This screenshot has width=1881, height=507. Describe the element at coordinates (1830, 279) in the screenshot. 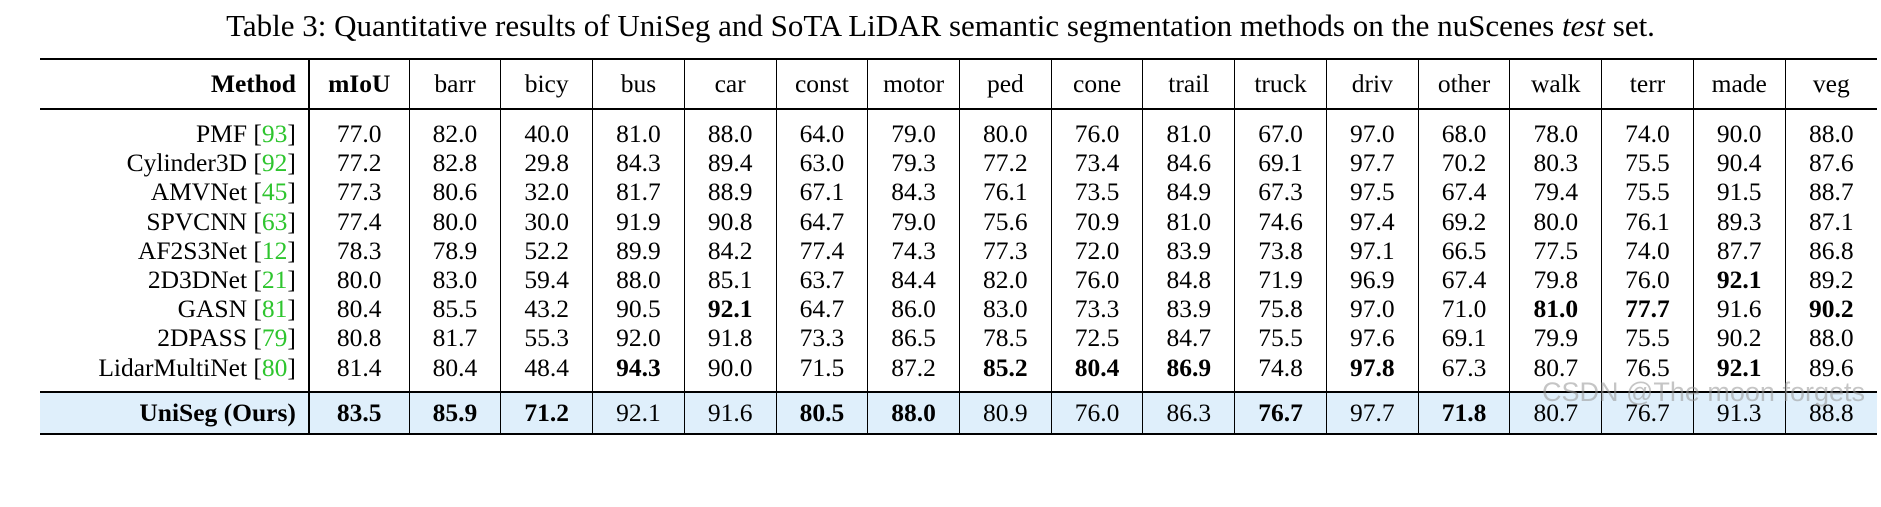

I see `value-cell: 89.2` at that location.